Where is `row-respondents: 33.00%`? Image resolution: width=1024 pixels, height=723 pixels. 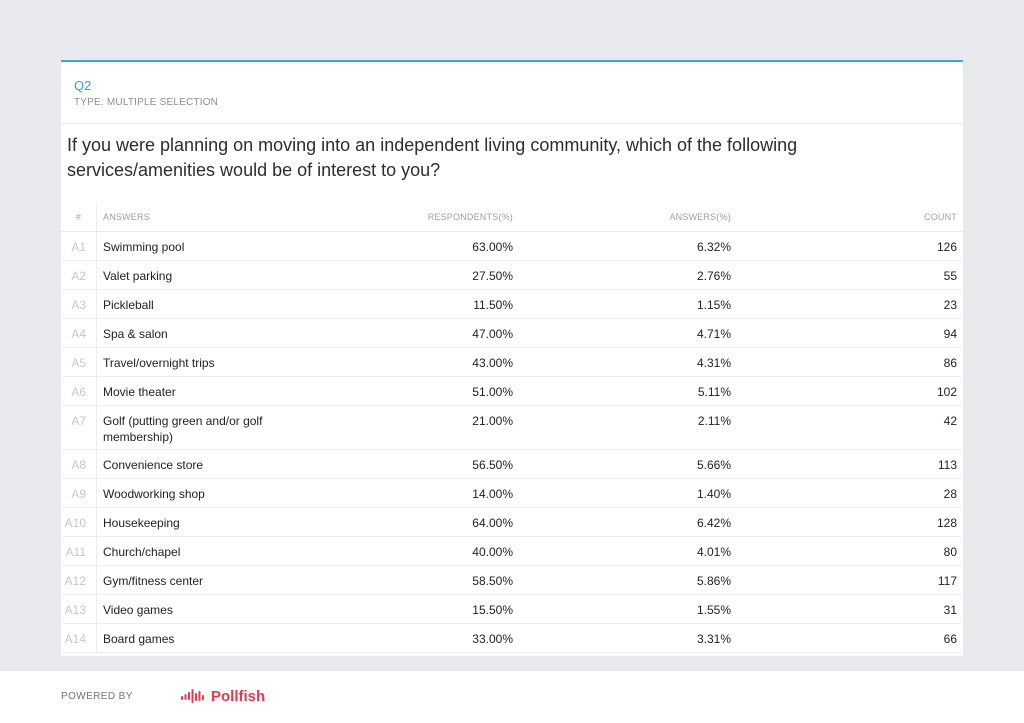
row-respondents: 33.00% is located at coordinates (402, 638).